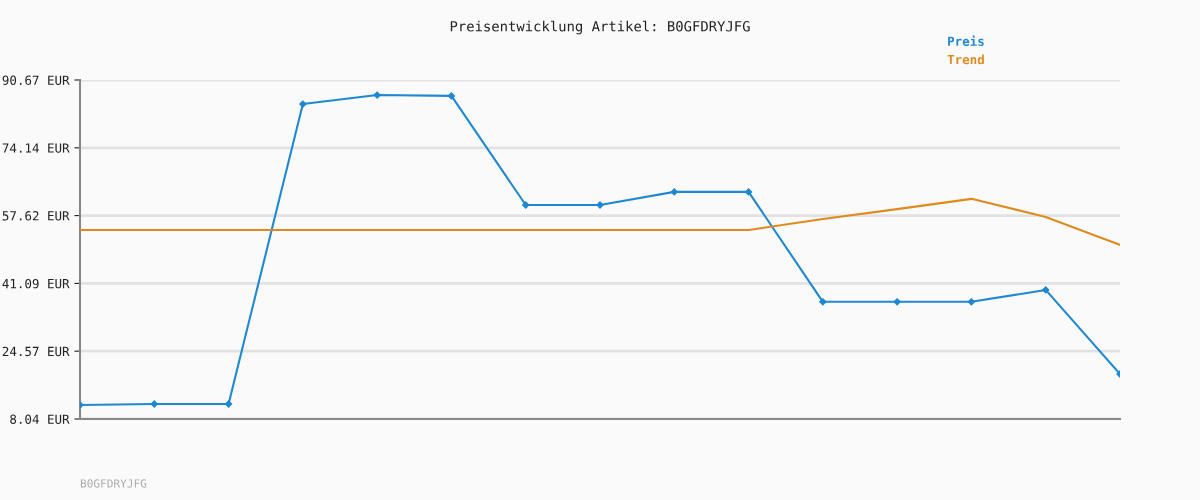 This screenshot has width=1200, height=500. Describe the element at coordinates (966, 40) in the screenshot. I see `text: Preis` at that location.